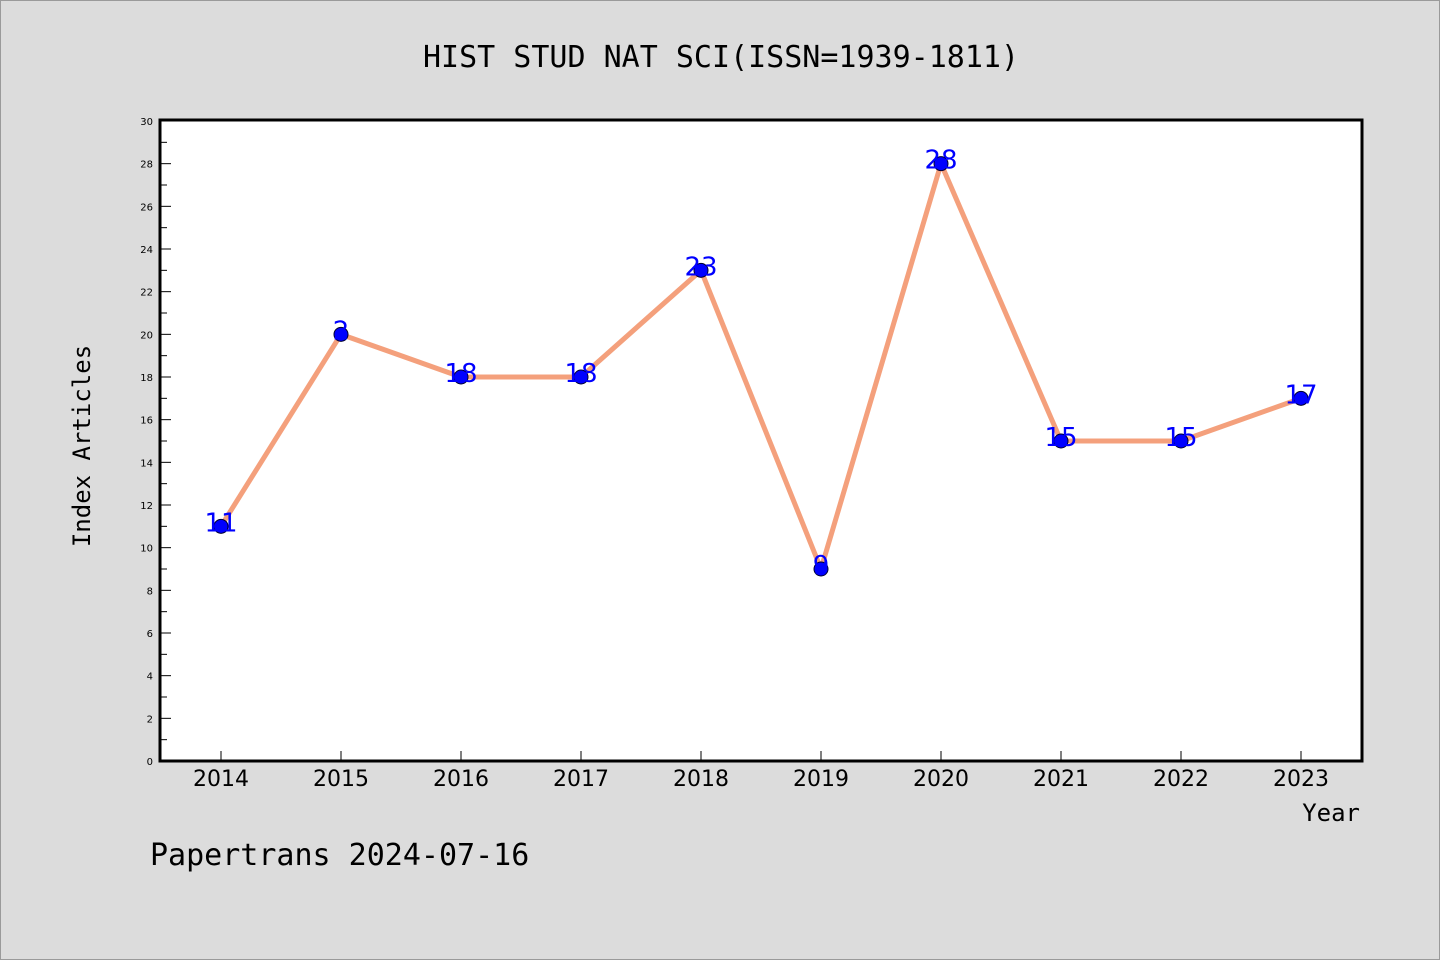 The image size is (1440, 960). Describe the element at coordinates (150, 634) in the screenshot. I see `y-tick-label: 6` at that location.